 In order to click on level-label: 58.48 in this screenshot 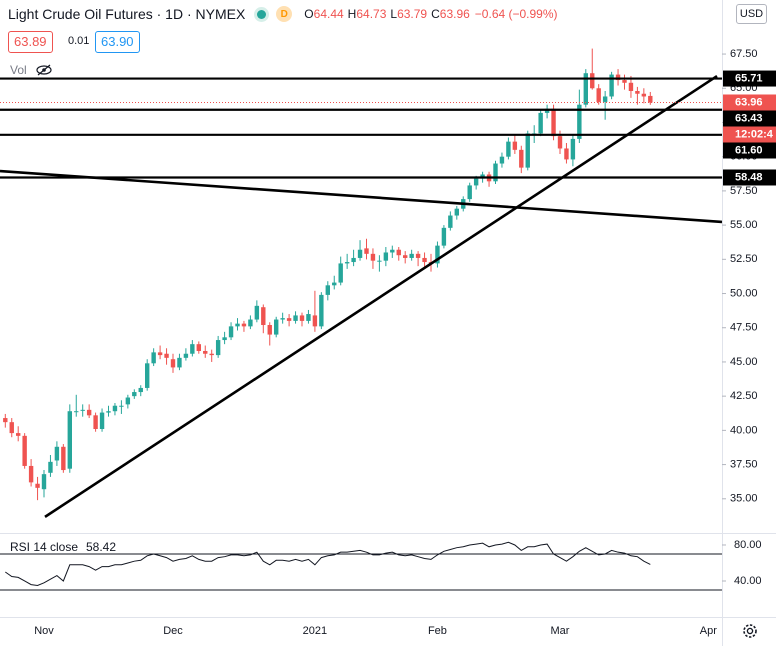, I will do `click(749, 177)`.